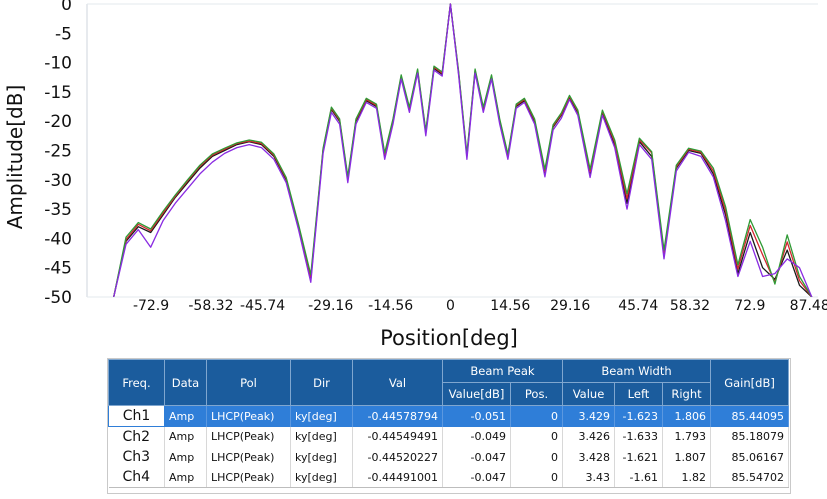 The height and width of the screenshot is (499, 827). Describe the element at coordinates (58, 239) in the screenshot. I see `y-tick-label: -40` at that location.